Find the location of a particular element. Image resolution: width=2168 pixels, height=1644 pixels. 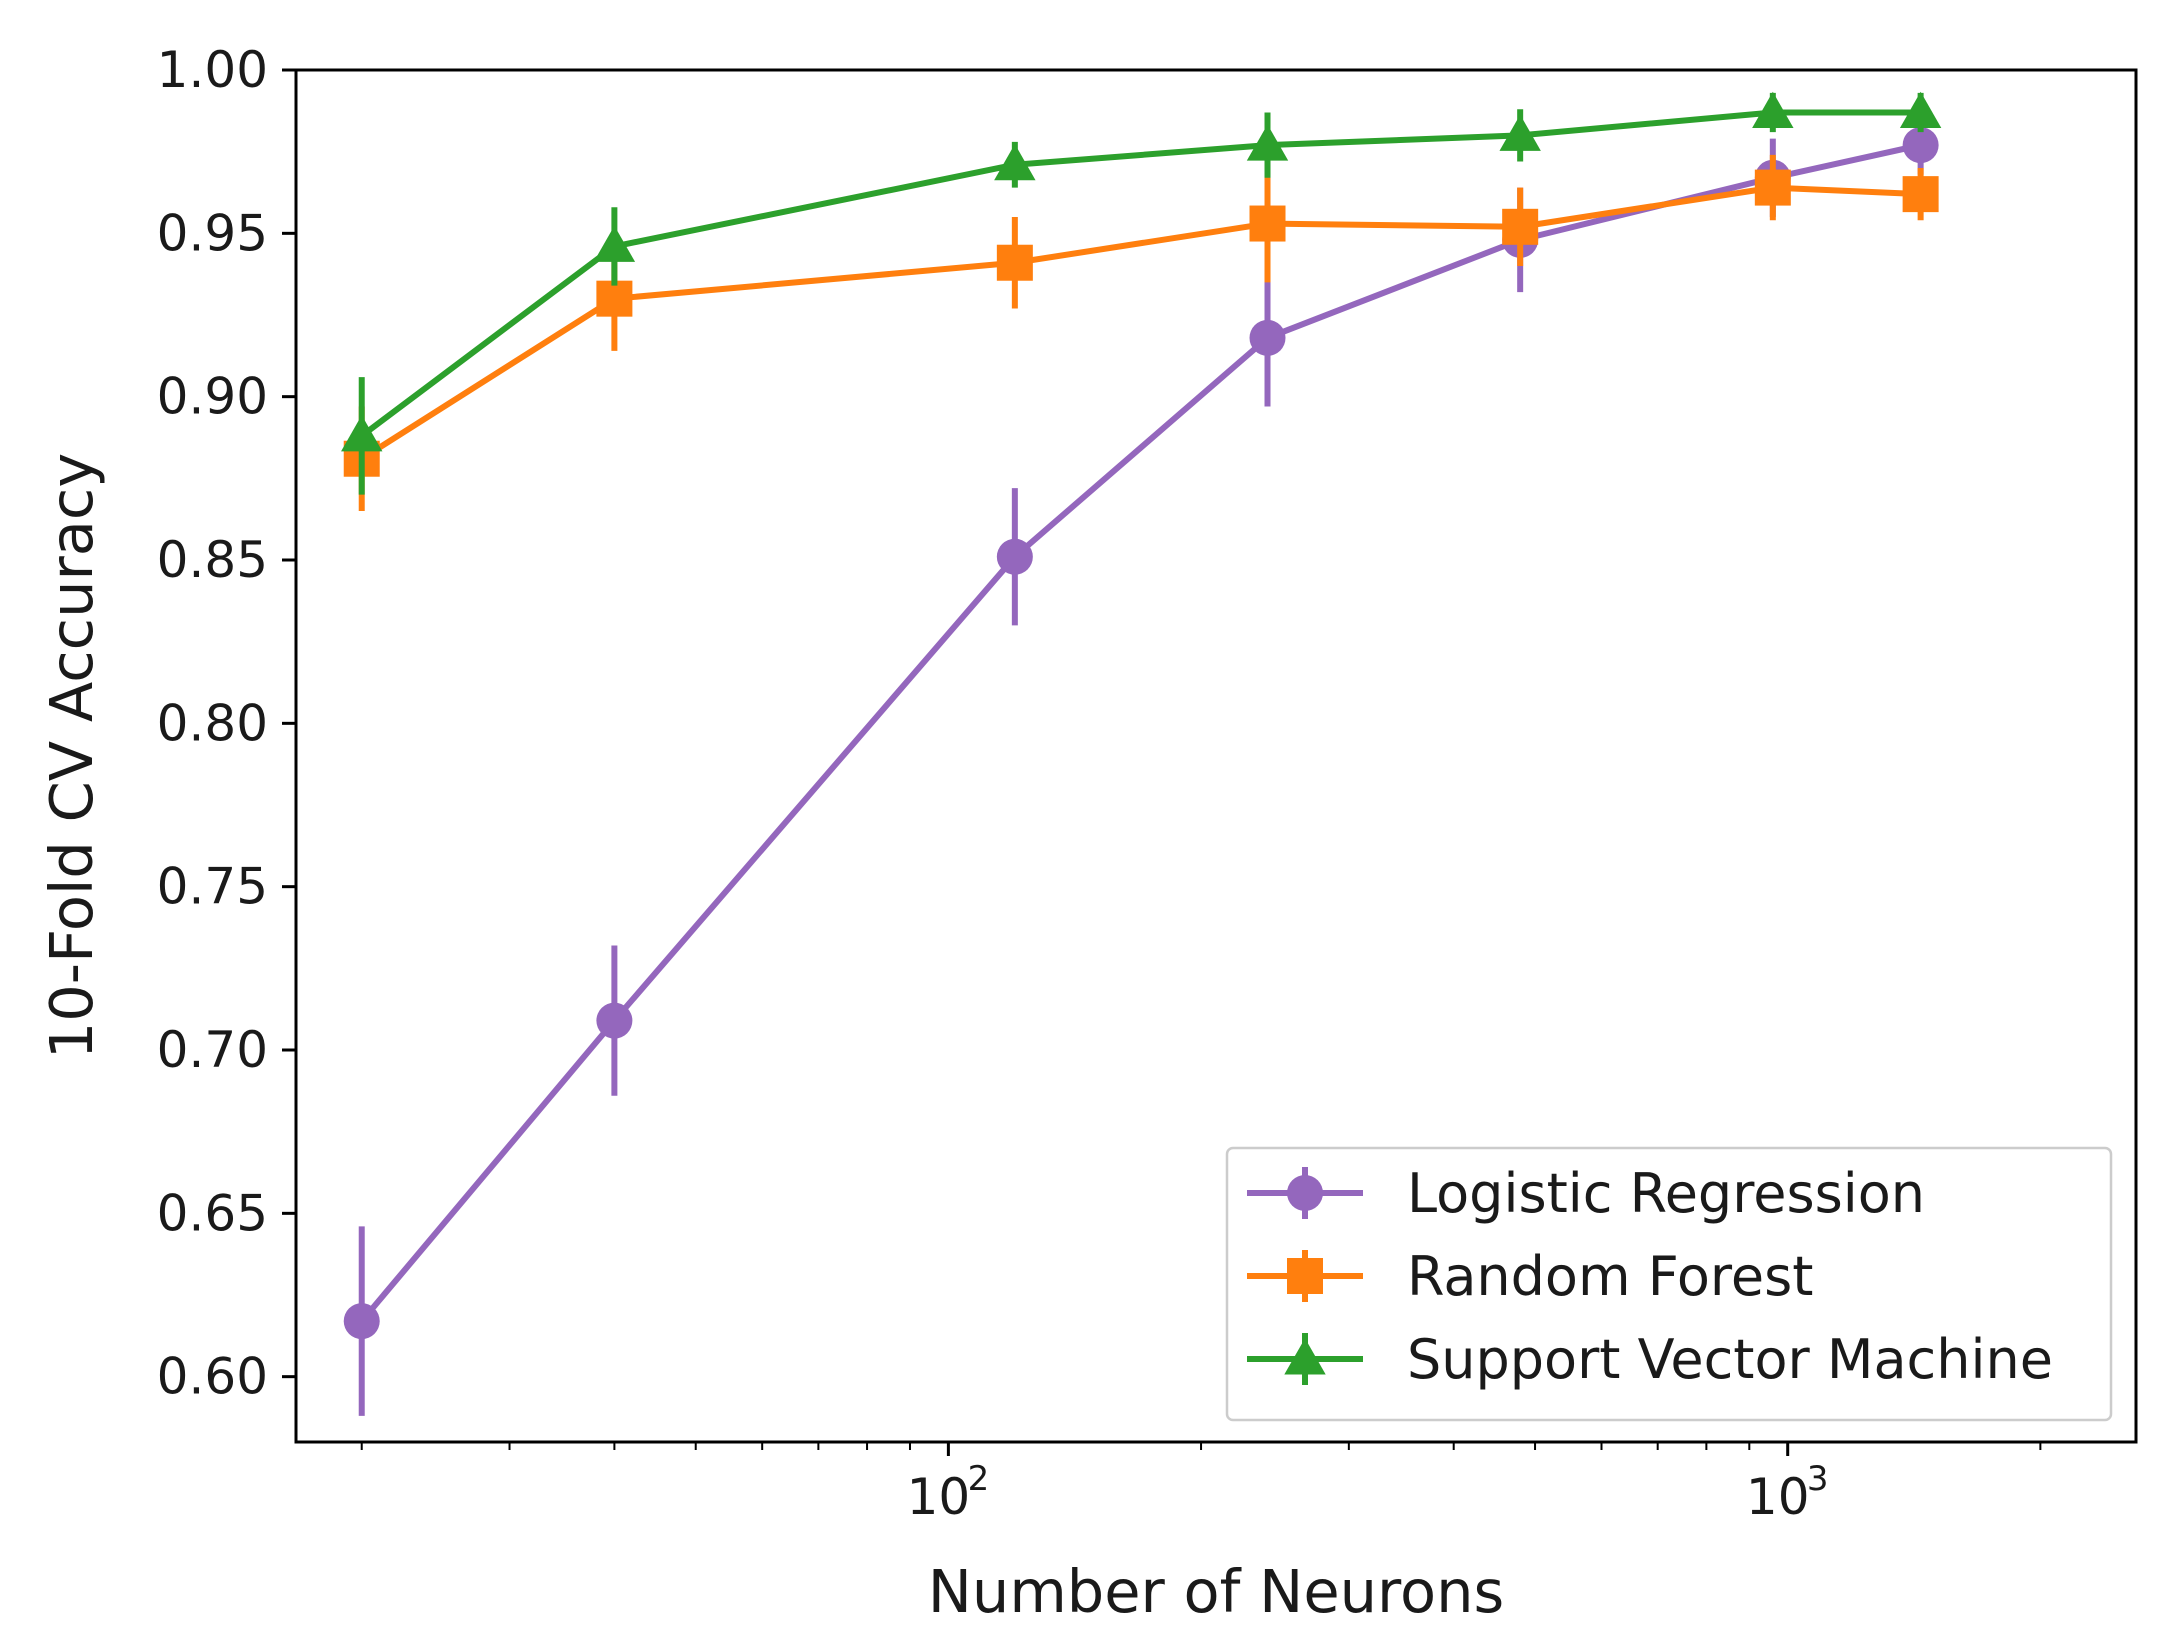

y-axis-title: 10-Fold CV Accuracy is located at coordinates (71, 756).